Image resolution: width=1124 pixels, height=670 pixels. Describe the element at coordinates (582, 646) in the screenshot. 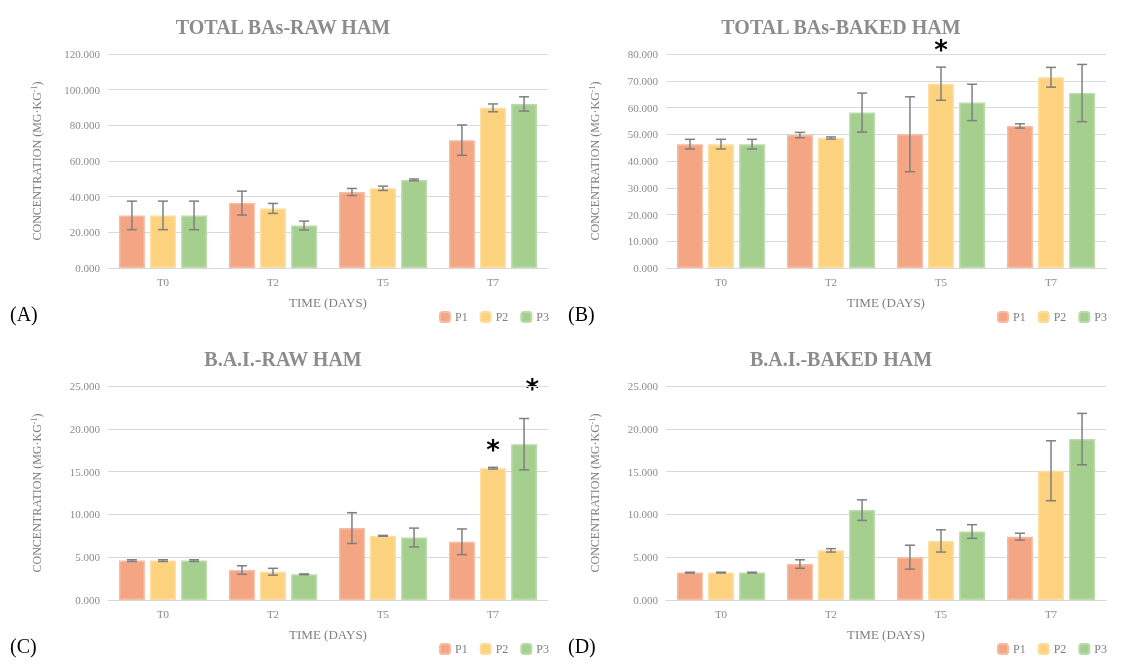

I see `text: (D)` at that location.